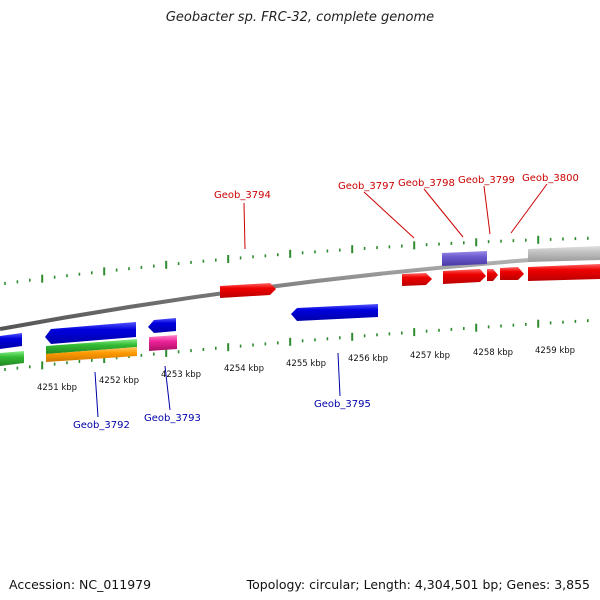  I want to click on gene-label-geob-3792: Geob_3792, so click(101, 425).